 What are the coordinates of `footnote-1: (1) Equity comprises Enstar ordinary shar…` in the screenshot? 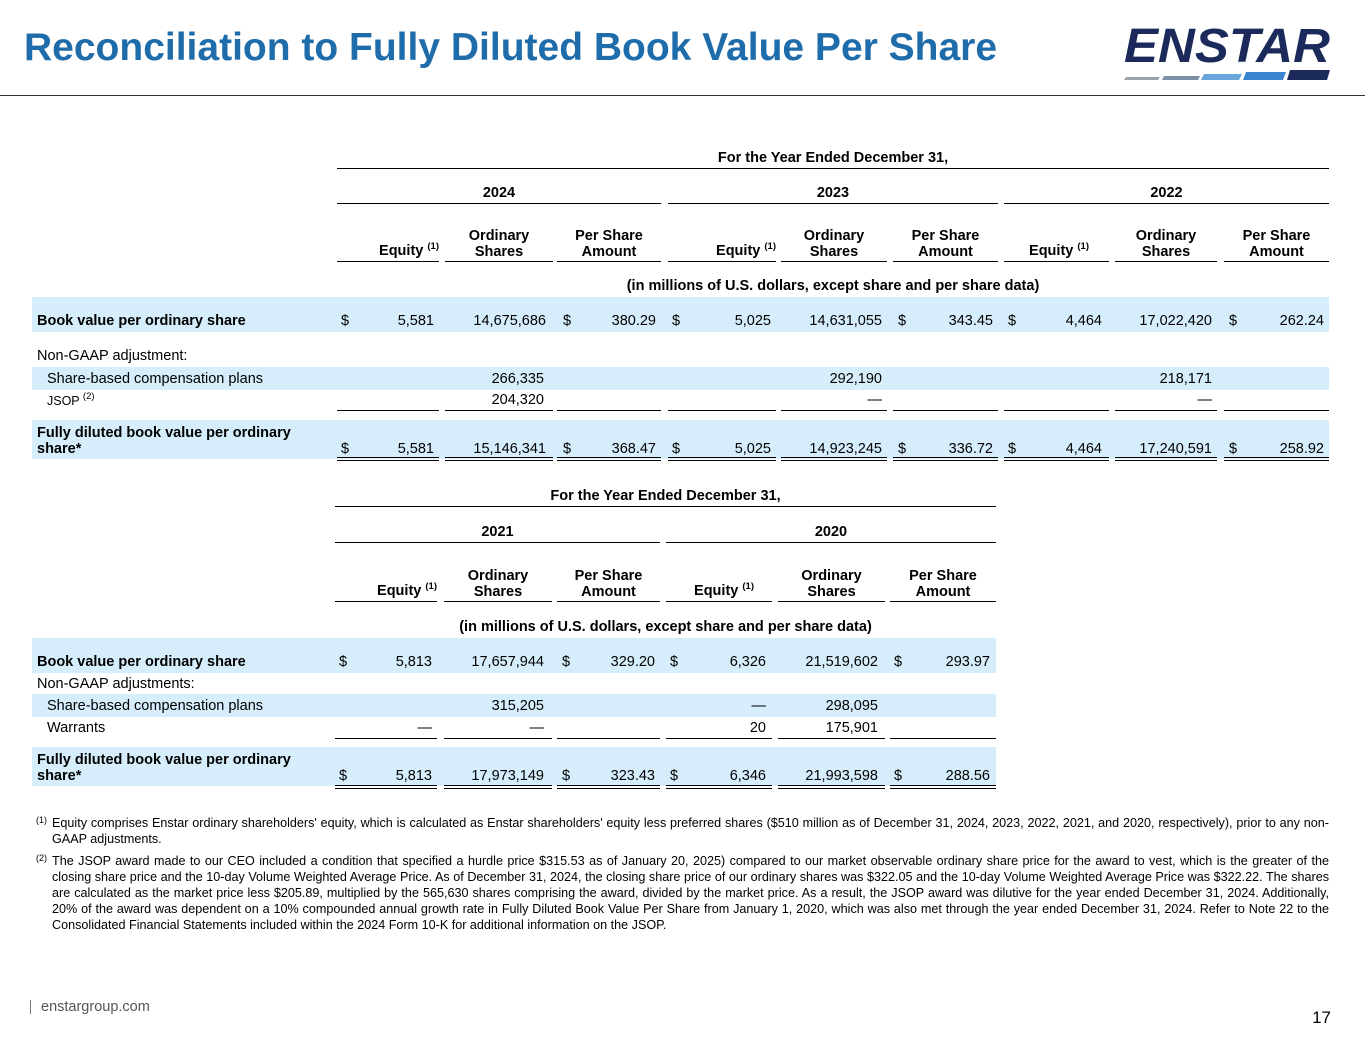 It's located at (682, 830).